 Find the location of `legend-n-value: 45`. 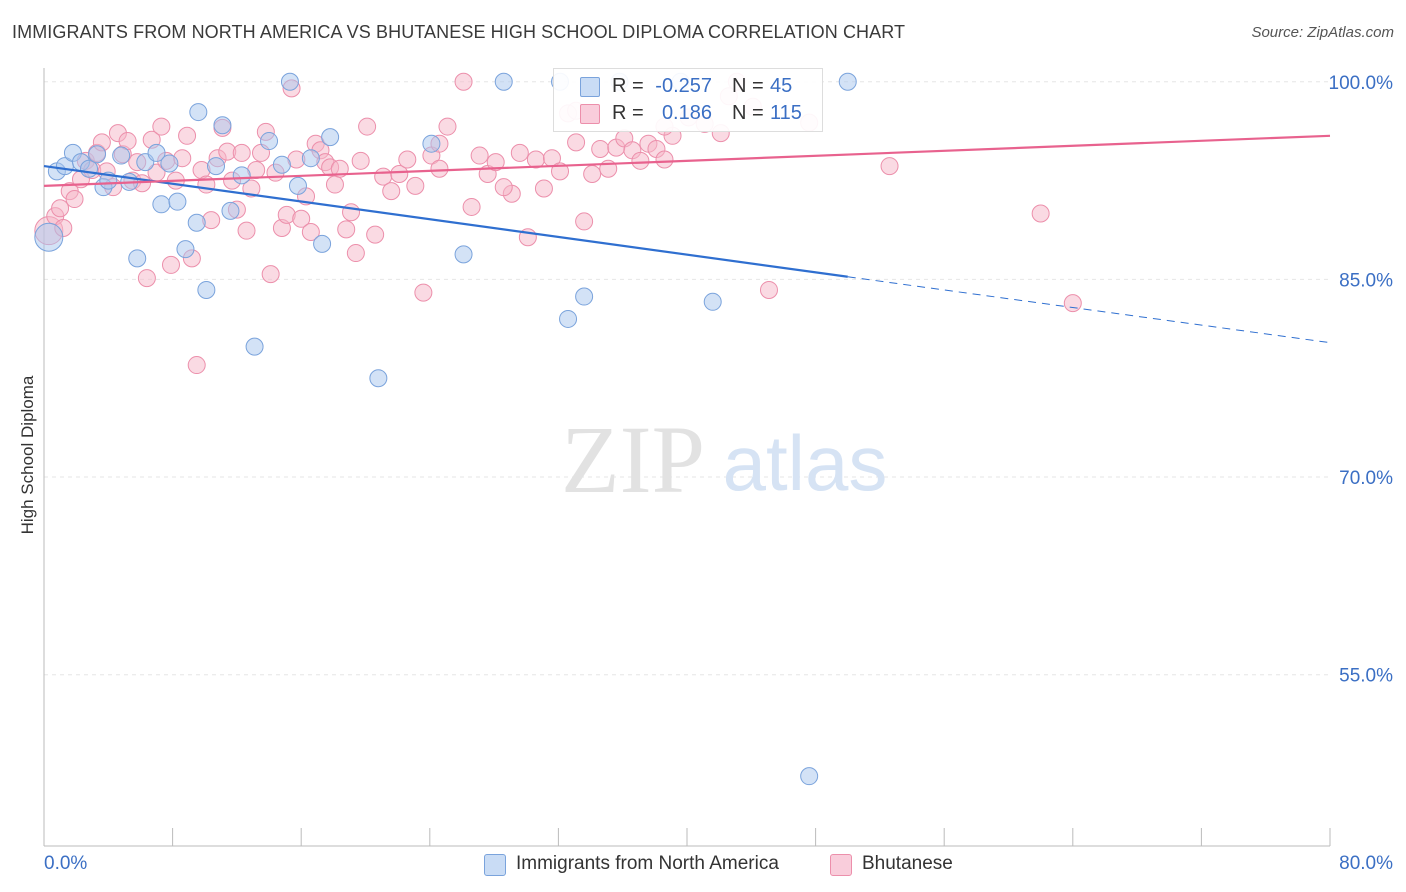

legend-n-value: 45 is located at coordinates (781, 86).